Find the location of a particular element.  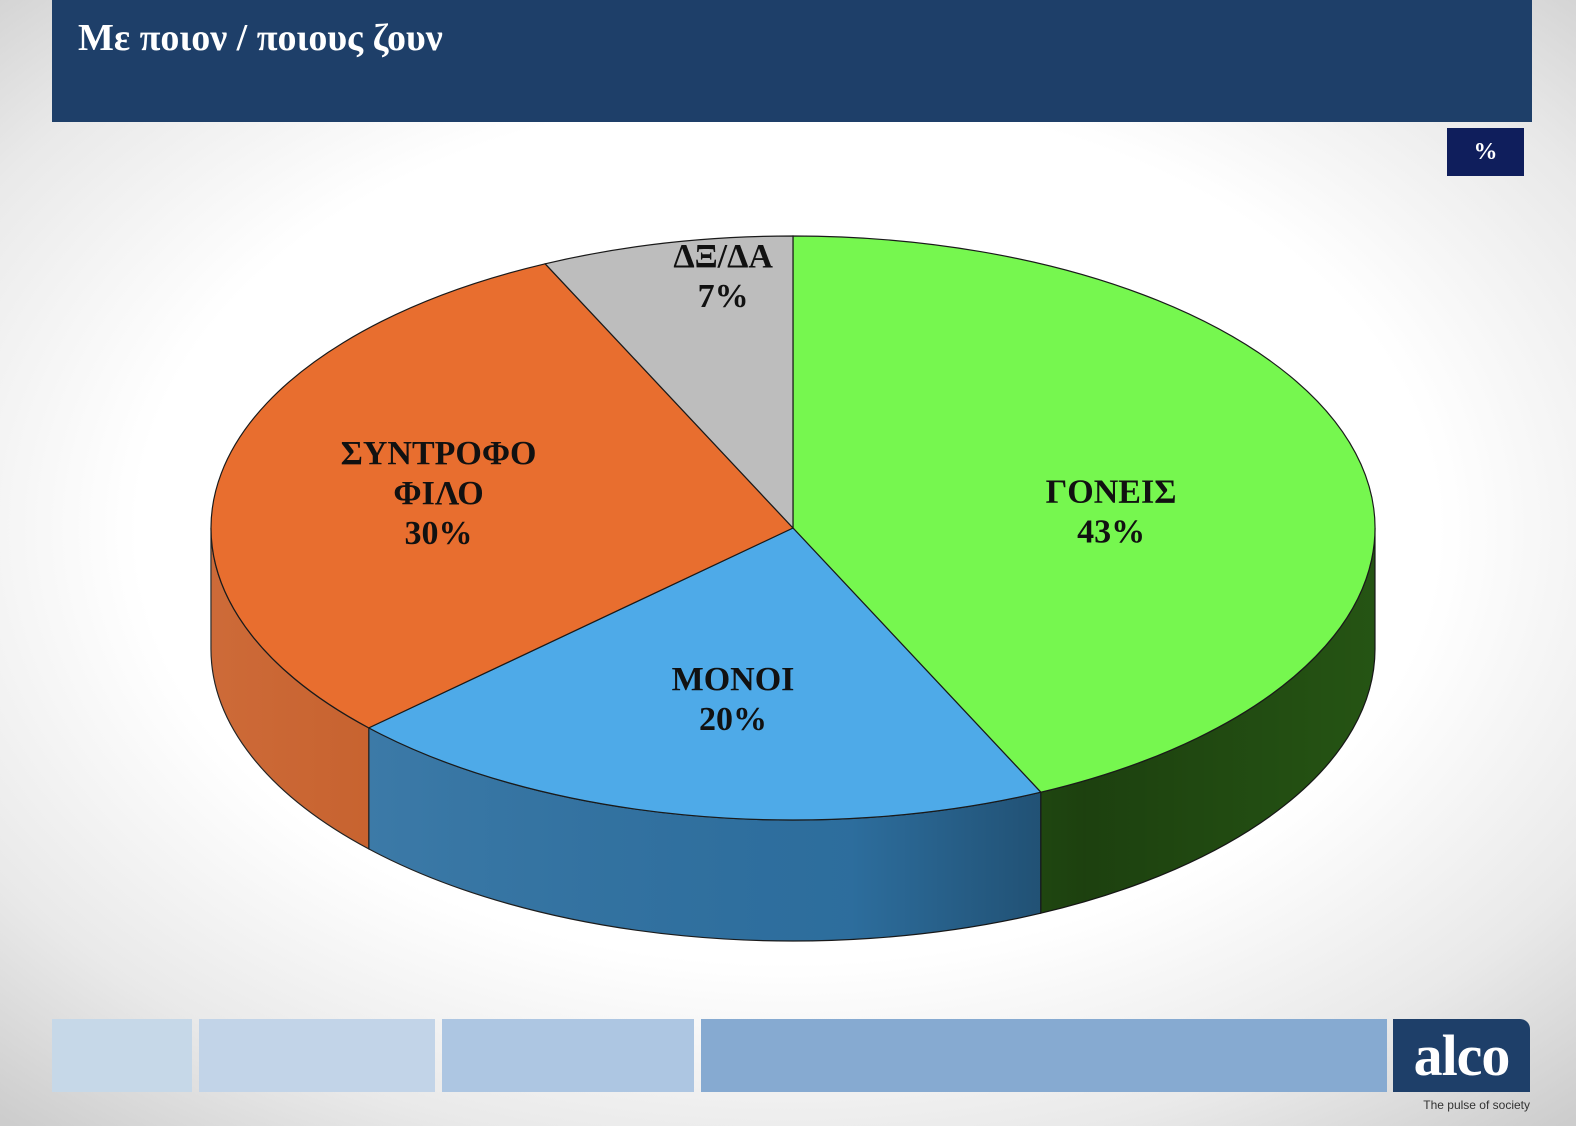

slice-label-text: ΜΟΝΟΙ is located at coordinates (733, 679).